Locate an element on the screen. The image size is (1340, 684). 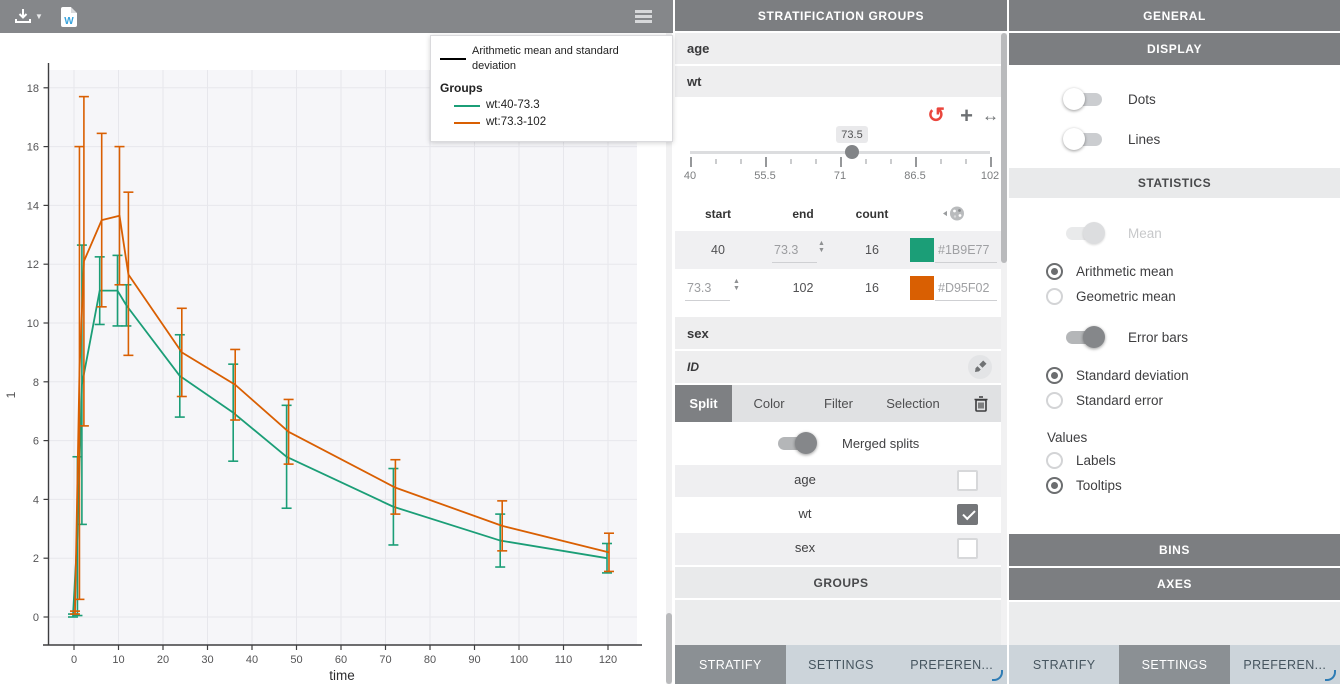
tab-split: Split is located at coordinates (703, 403).